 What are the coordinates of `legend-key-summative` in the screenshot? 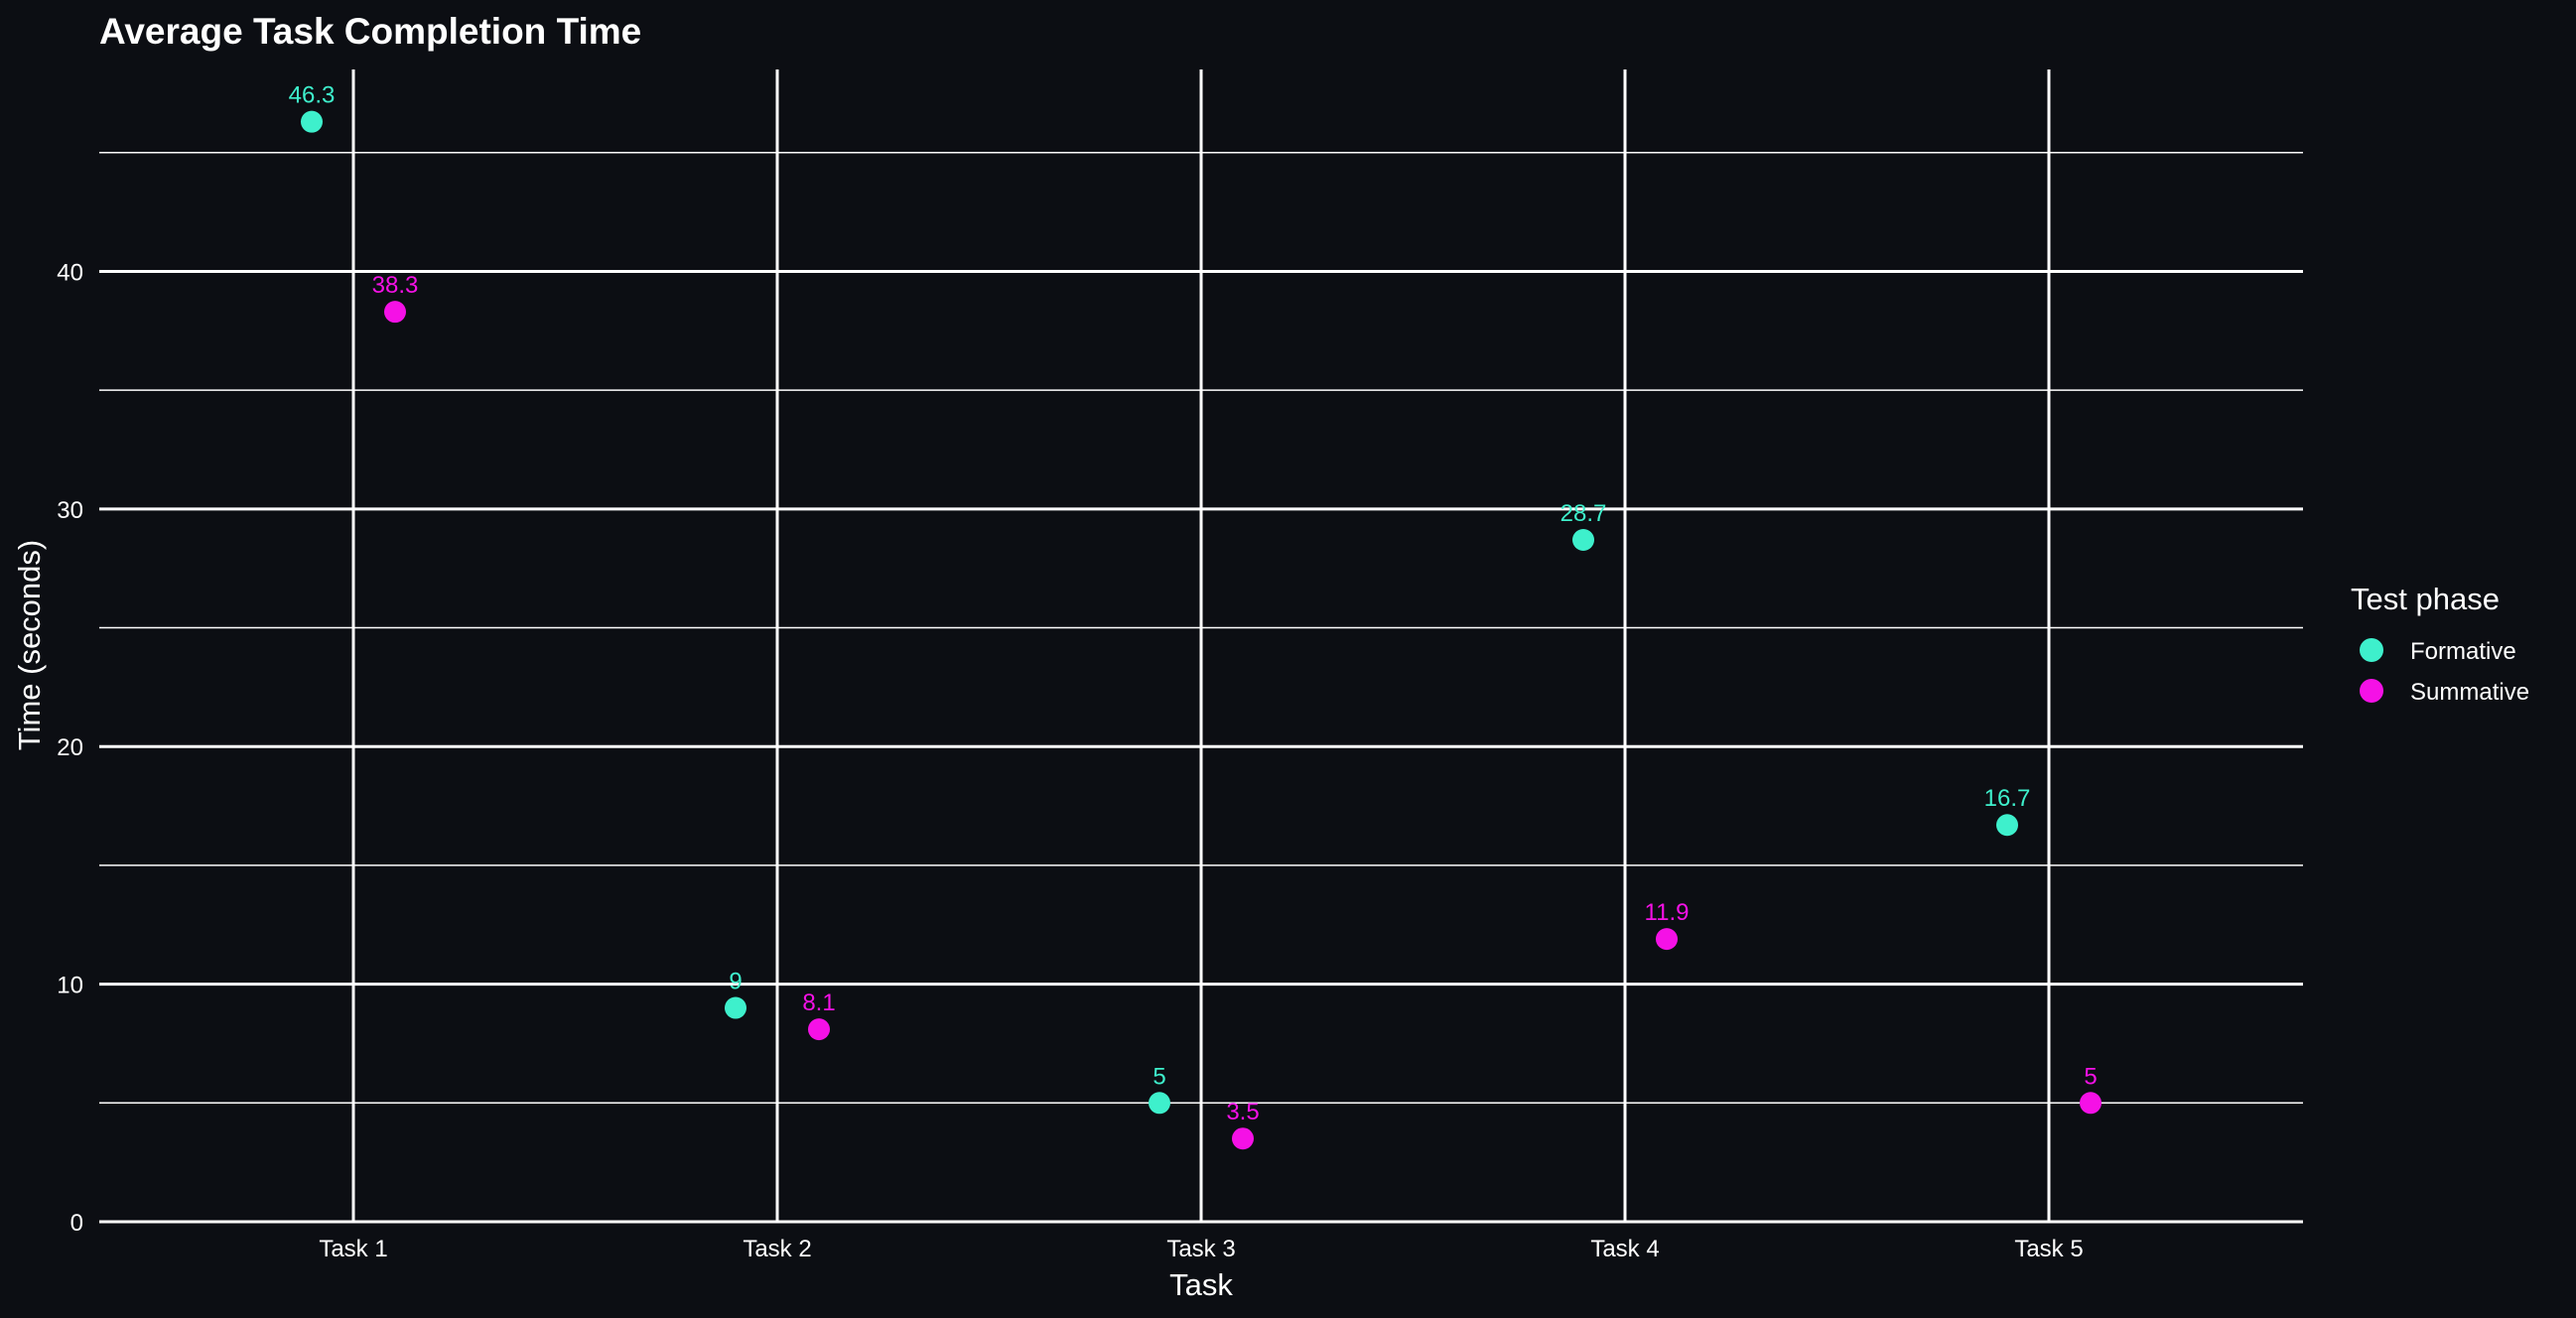 It's located at (2371, 691).